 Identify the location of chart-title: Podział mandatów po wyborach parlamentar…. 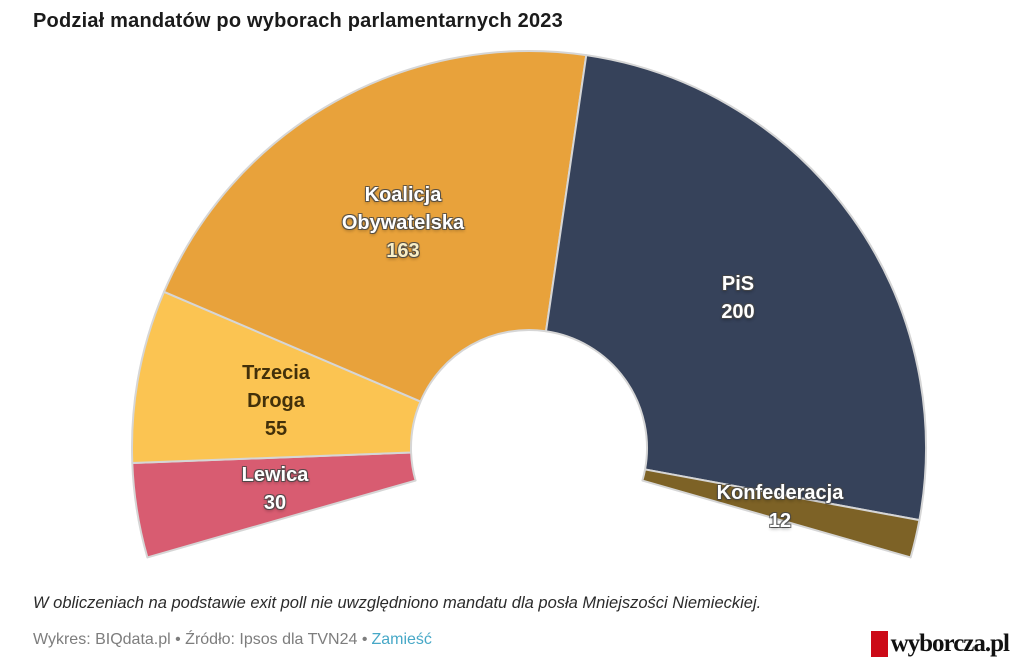
(298, 21).